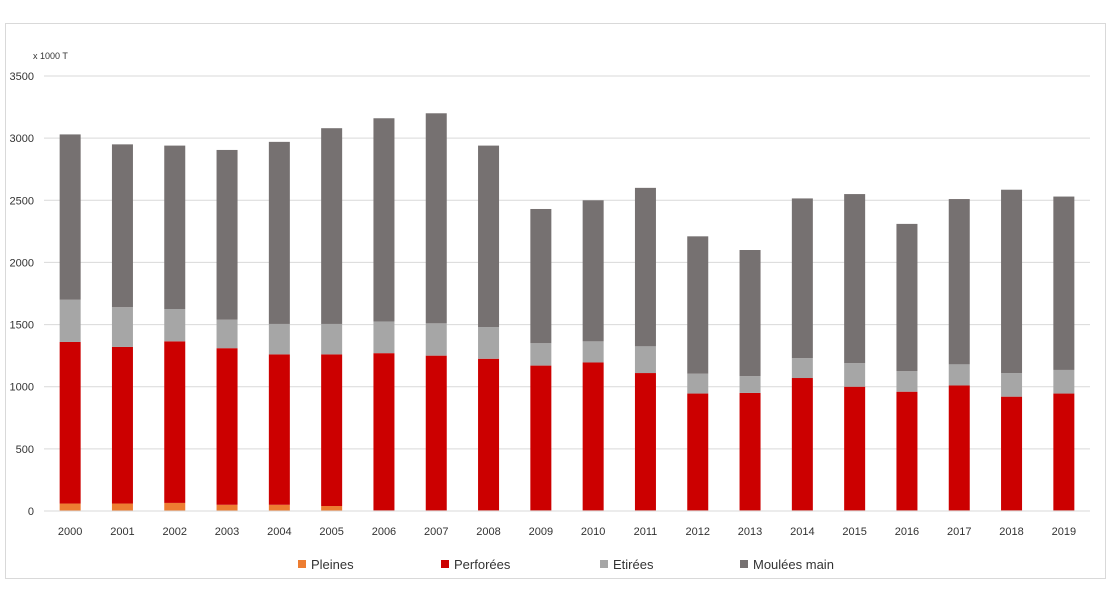 The image size is (1112, 599). What do you see at coordinates (70, 507) in the screenshot?
I see `bar-pleines-2000` at bounding box center [70, 507].